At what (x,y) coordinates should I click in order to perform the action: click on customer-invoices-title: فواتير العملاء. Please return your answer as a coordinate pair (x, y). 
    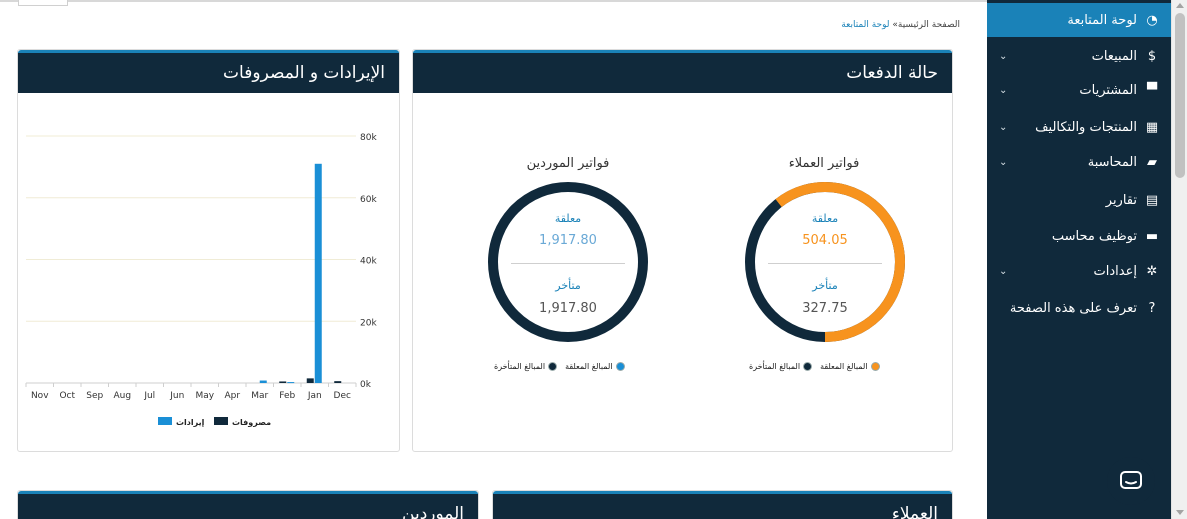
    Looking at the image, I should click on (824, 163).